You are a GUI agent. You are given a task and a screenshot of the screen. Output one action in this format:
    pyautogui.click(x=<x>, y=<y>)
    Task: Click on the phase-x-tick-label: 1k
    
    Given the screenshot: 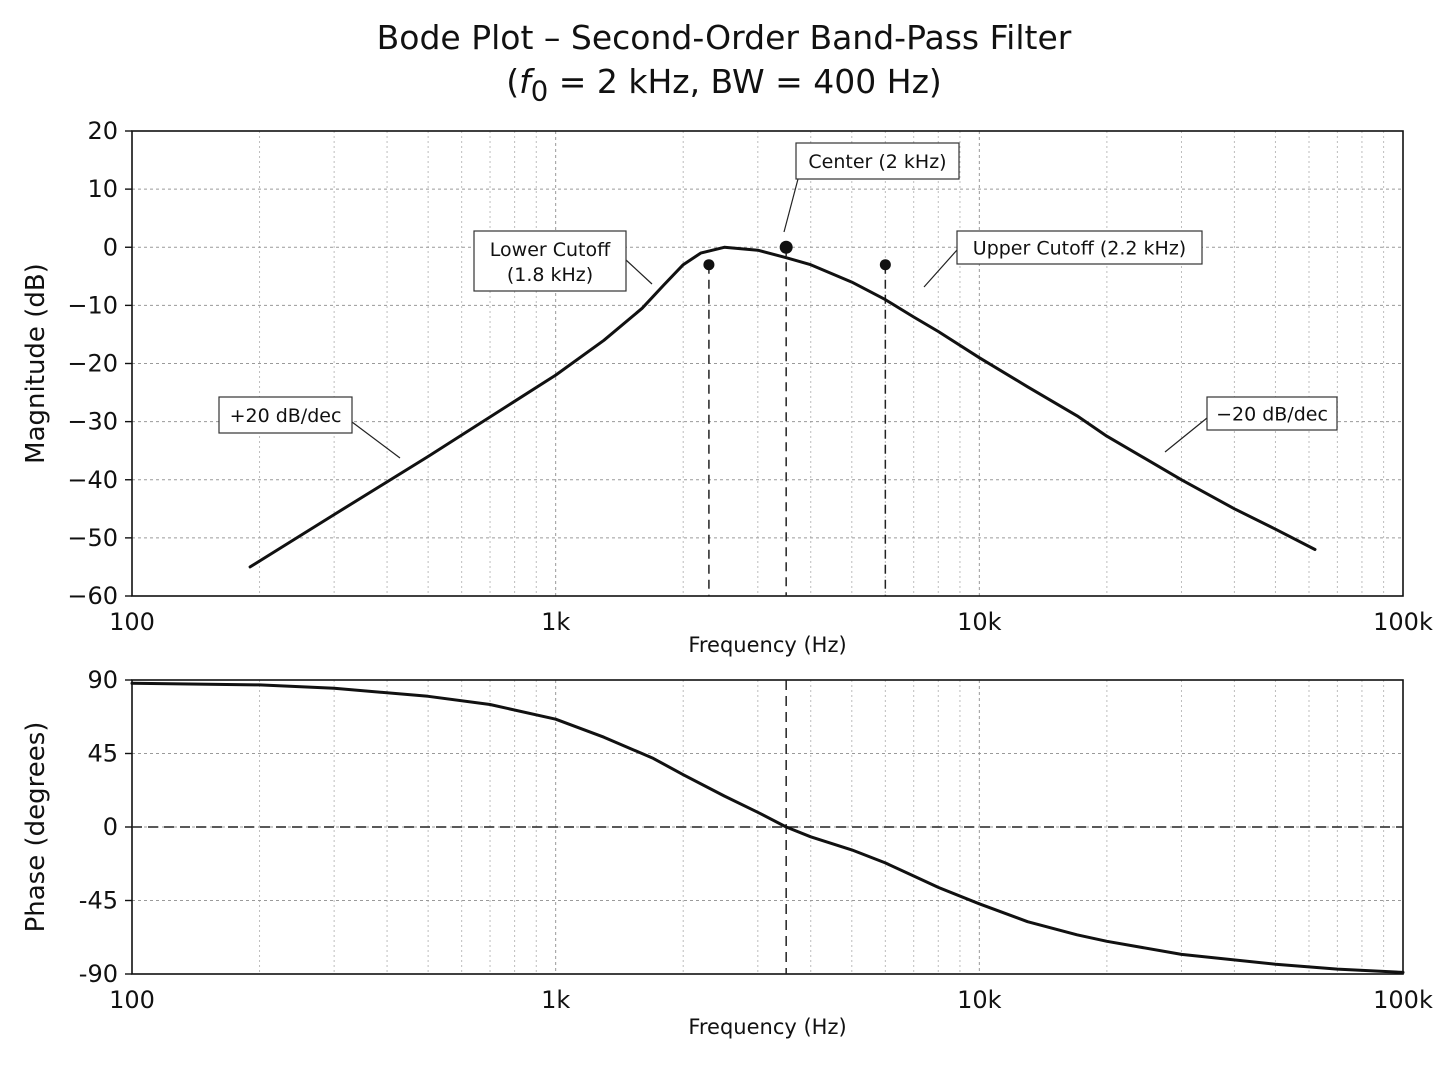 What is the action you would take?
    pyautogui.click(x=555, y=1000)
    